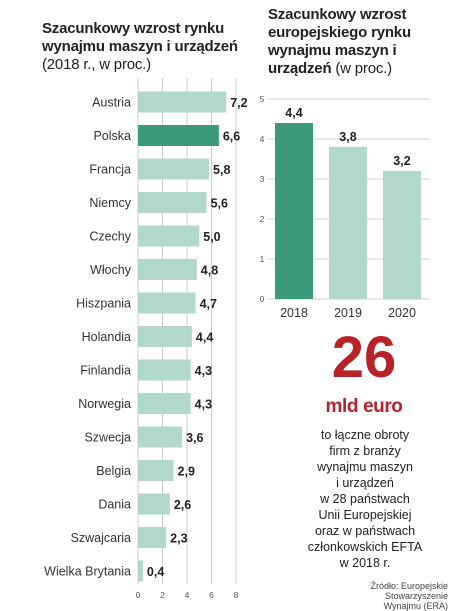  What do you see at coordinates (105, 371) in the screenshot?
I see `category-label: Finlandia` at bounding box center [105, 371].